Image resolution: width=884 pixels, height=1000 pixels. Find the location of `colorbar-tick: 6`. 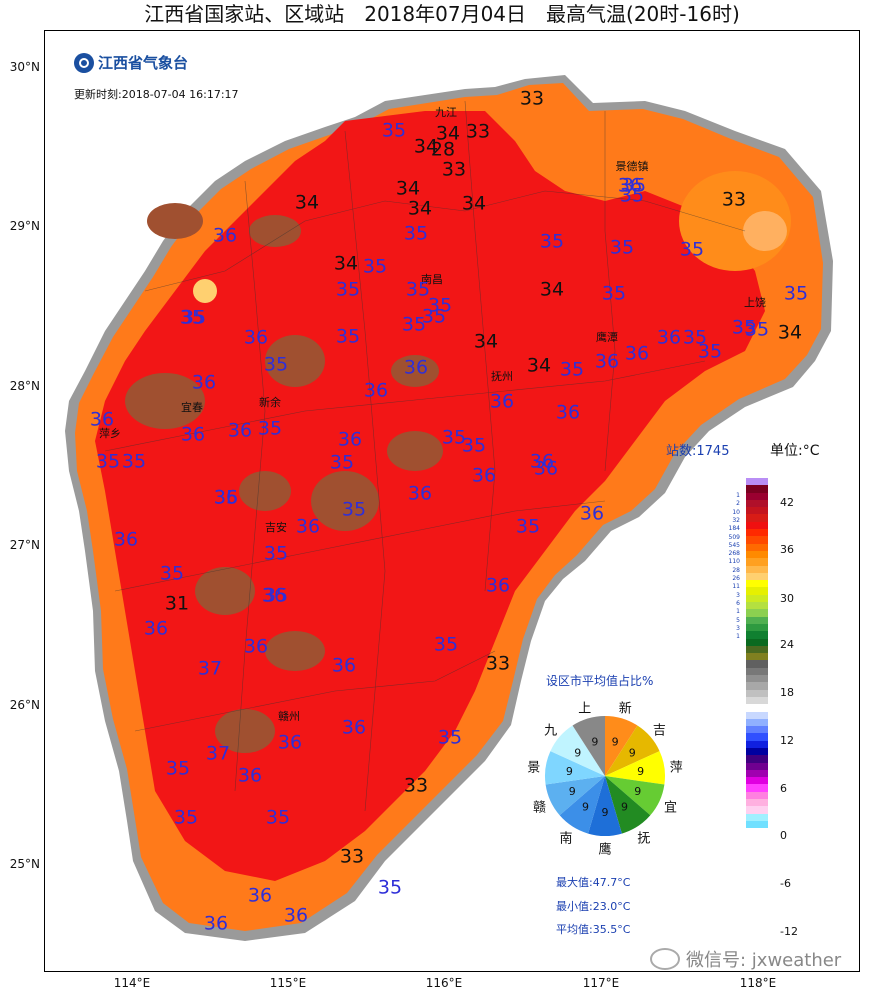

colorbar-tick: 6 is located at coordinates (783, 788).